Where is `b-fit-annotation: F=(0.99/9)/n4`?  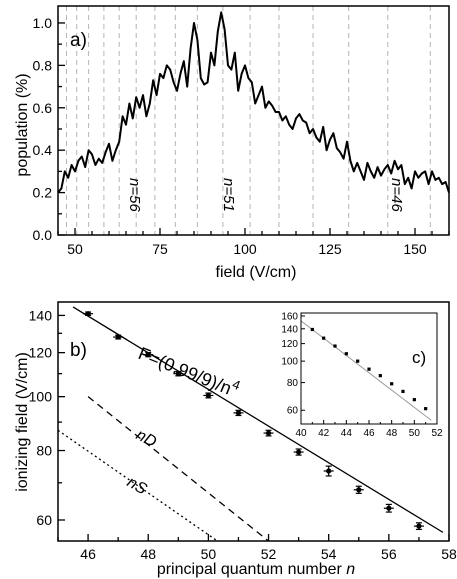
b-fit-annotation: F=(0.99/9)/n4 is located at coordinates (189, 370).